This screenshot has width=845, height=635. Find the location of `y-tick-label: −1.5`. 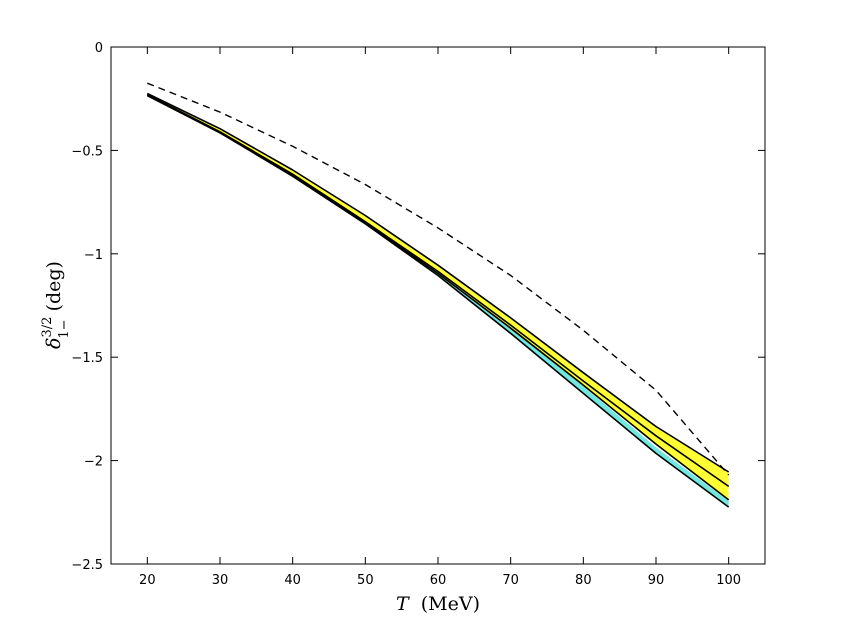

y-tick-label: −1.5 is located at coordinates (87, 358).